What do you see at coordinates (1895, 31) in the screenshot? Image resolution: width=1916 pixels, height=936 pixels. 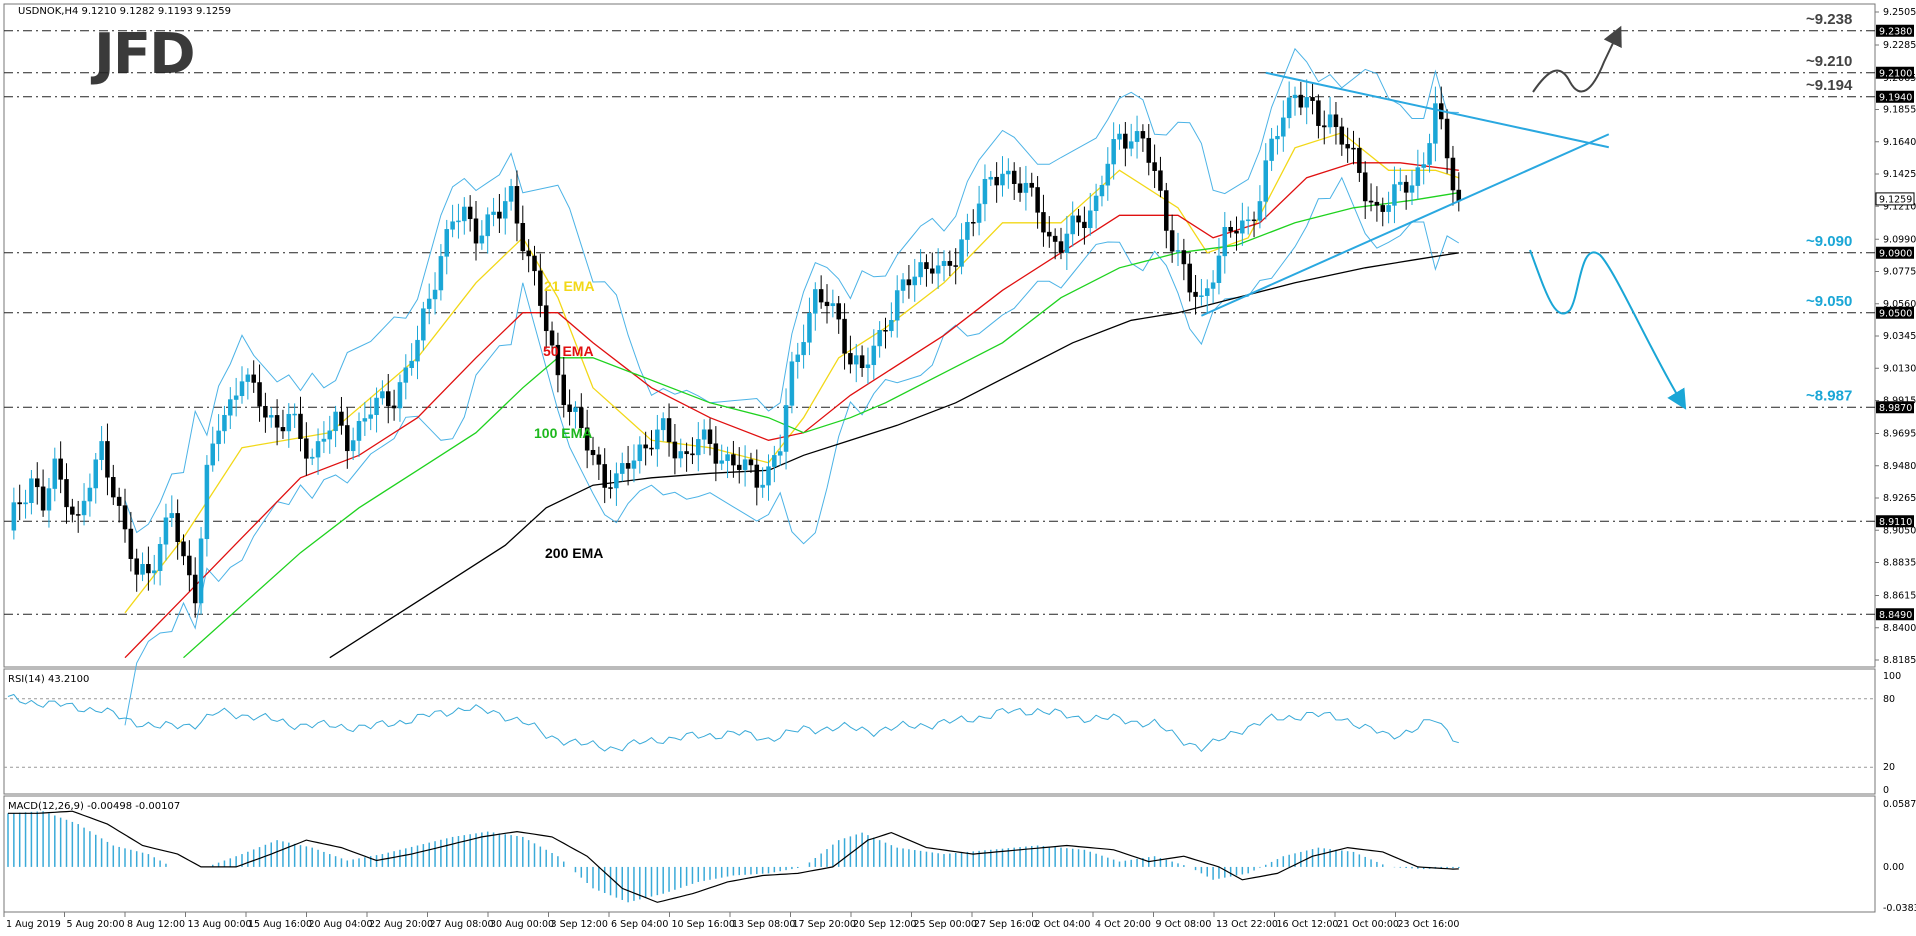 I see `level-tag-value: 9.2380` at bounding box center [1895, 31].